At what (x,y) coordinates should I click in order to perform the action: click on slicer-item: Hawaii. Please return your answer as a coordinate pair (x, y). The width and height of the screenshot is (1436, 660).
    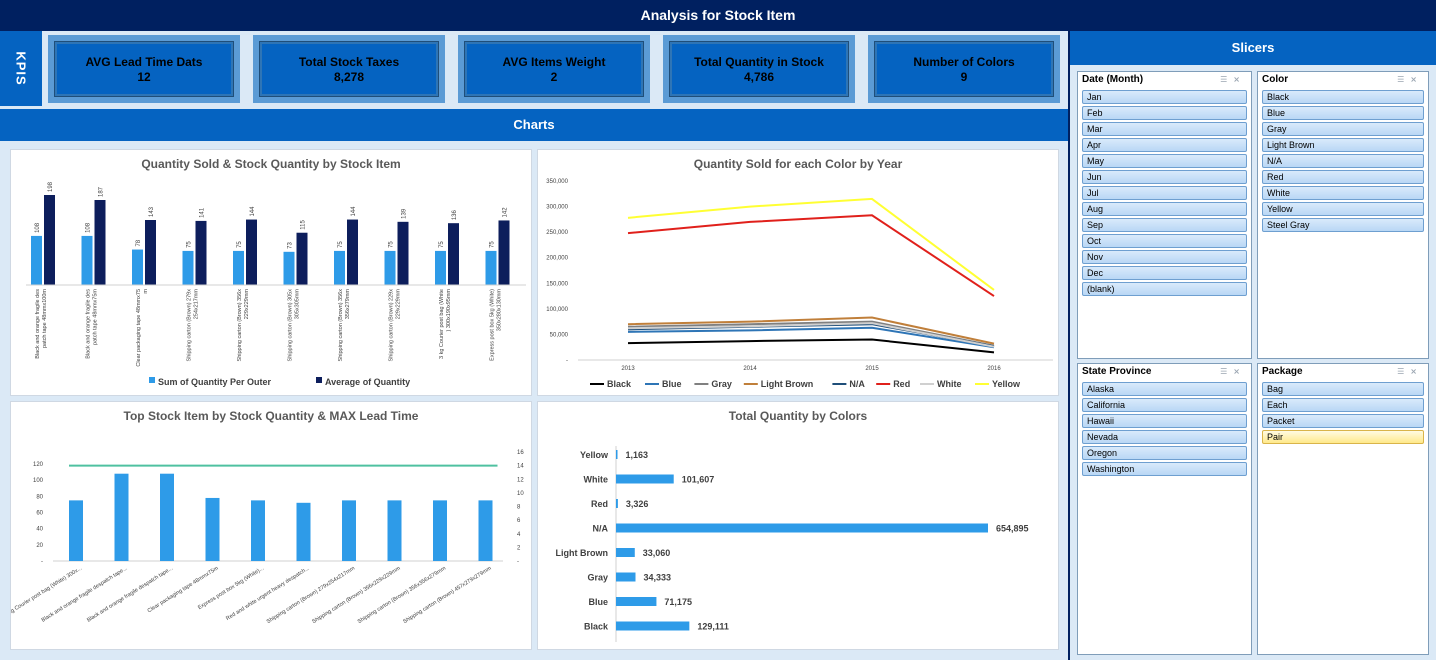
    Looking at the image, I should click on (1164, 421).